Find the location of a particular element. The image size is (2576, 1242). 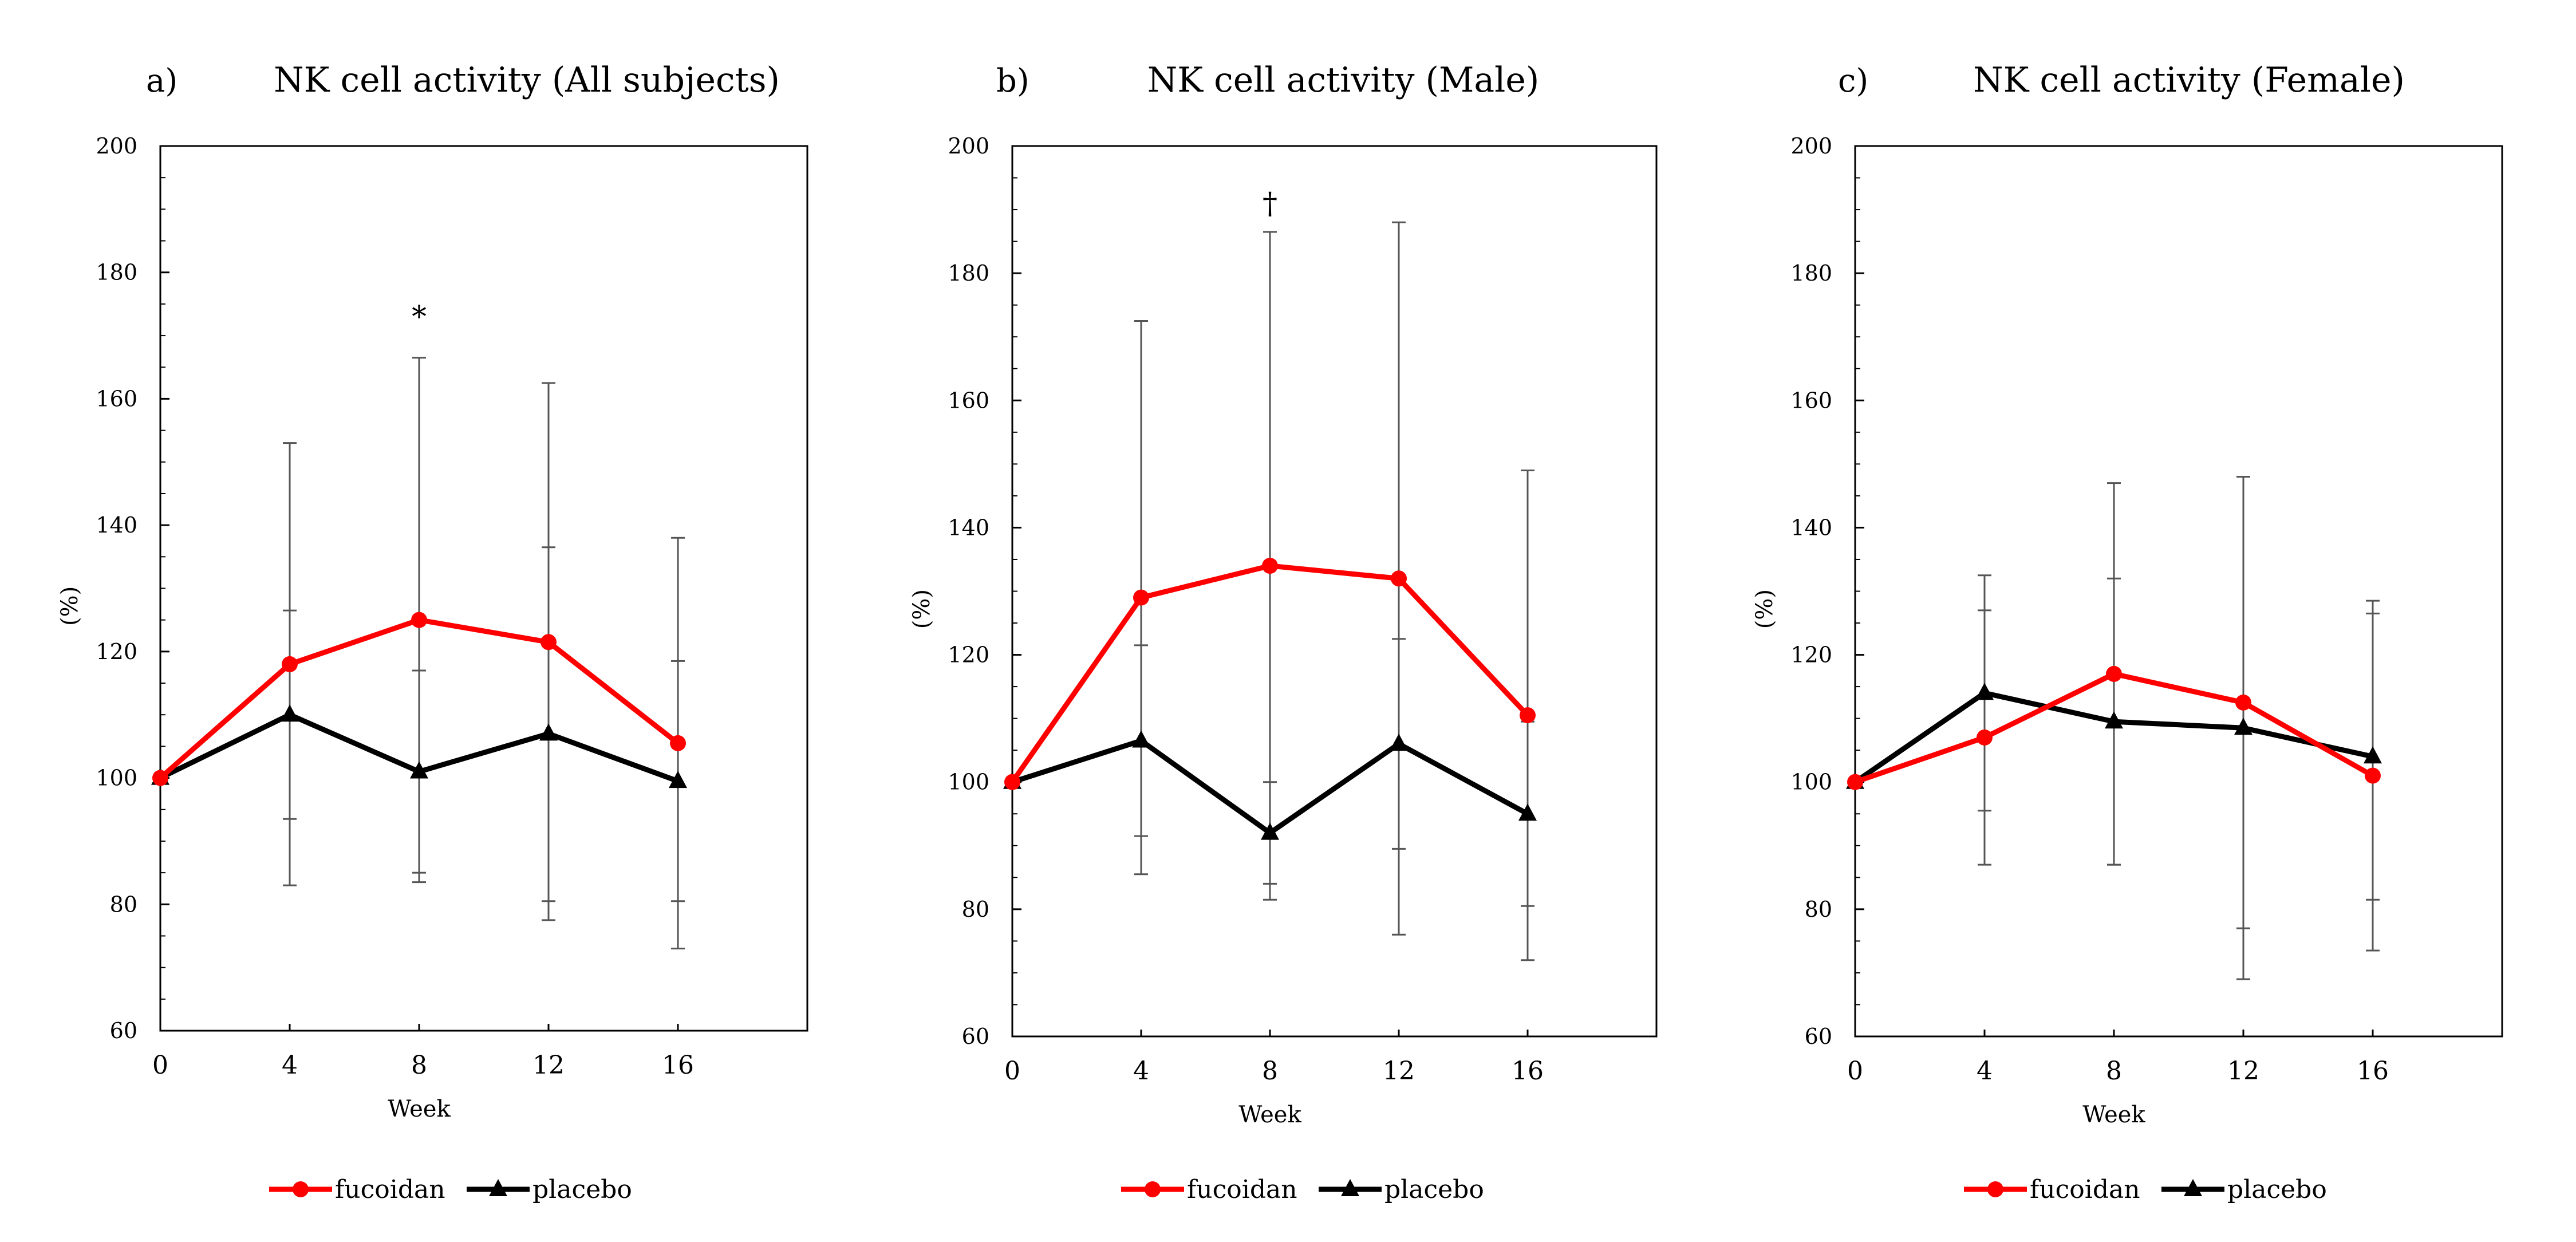

panel-letter: a) is located at coordinates (161, 81).